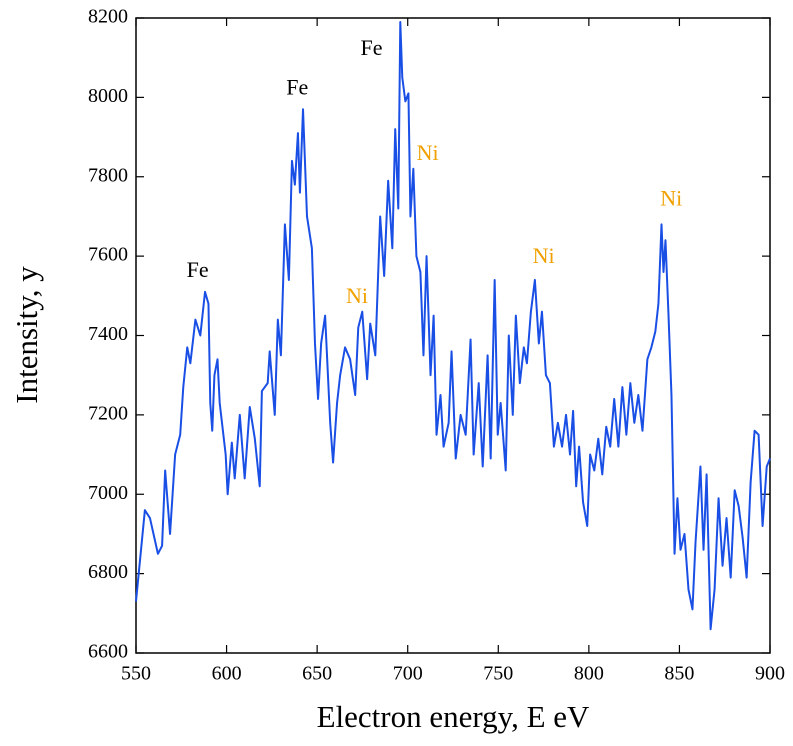 The image size is (793, 746). What do you see at coordinates (589, 674) in the screenshot?
I see `x-tick-label: 800` at bounding box center [589, 674].